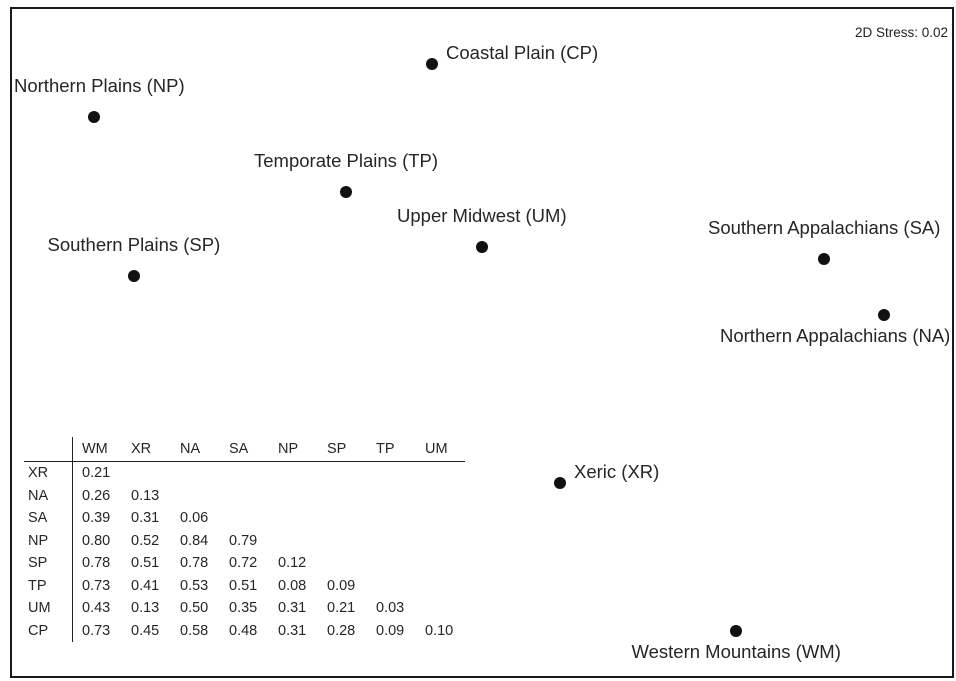 The width and height of the screenshot is (956, 681). I want to click on matrix-column-header: UM, so click(440, 449).